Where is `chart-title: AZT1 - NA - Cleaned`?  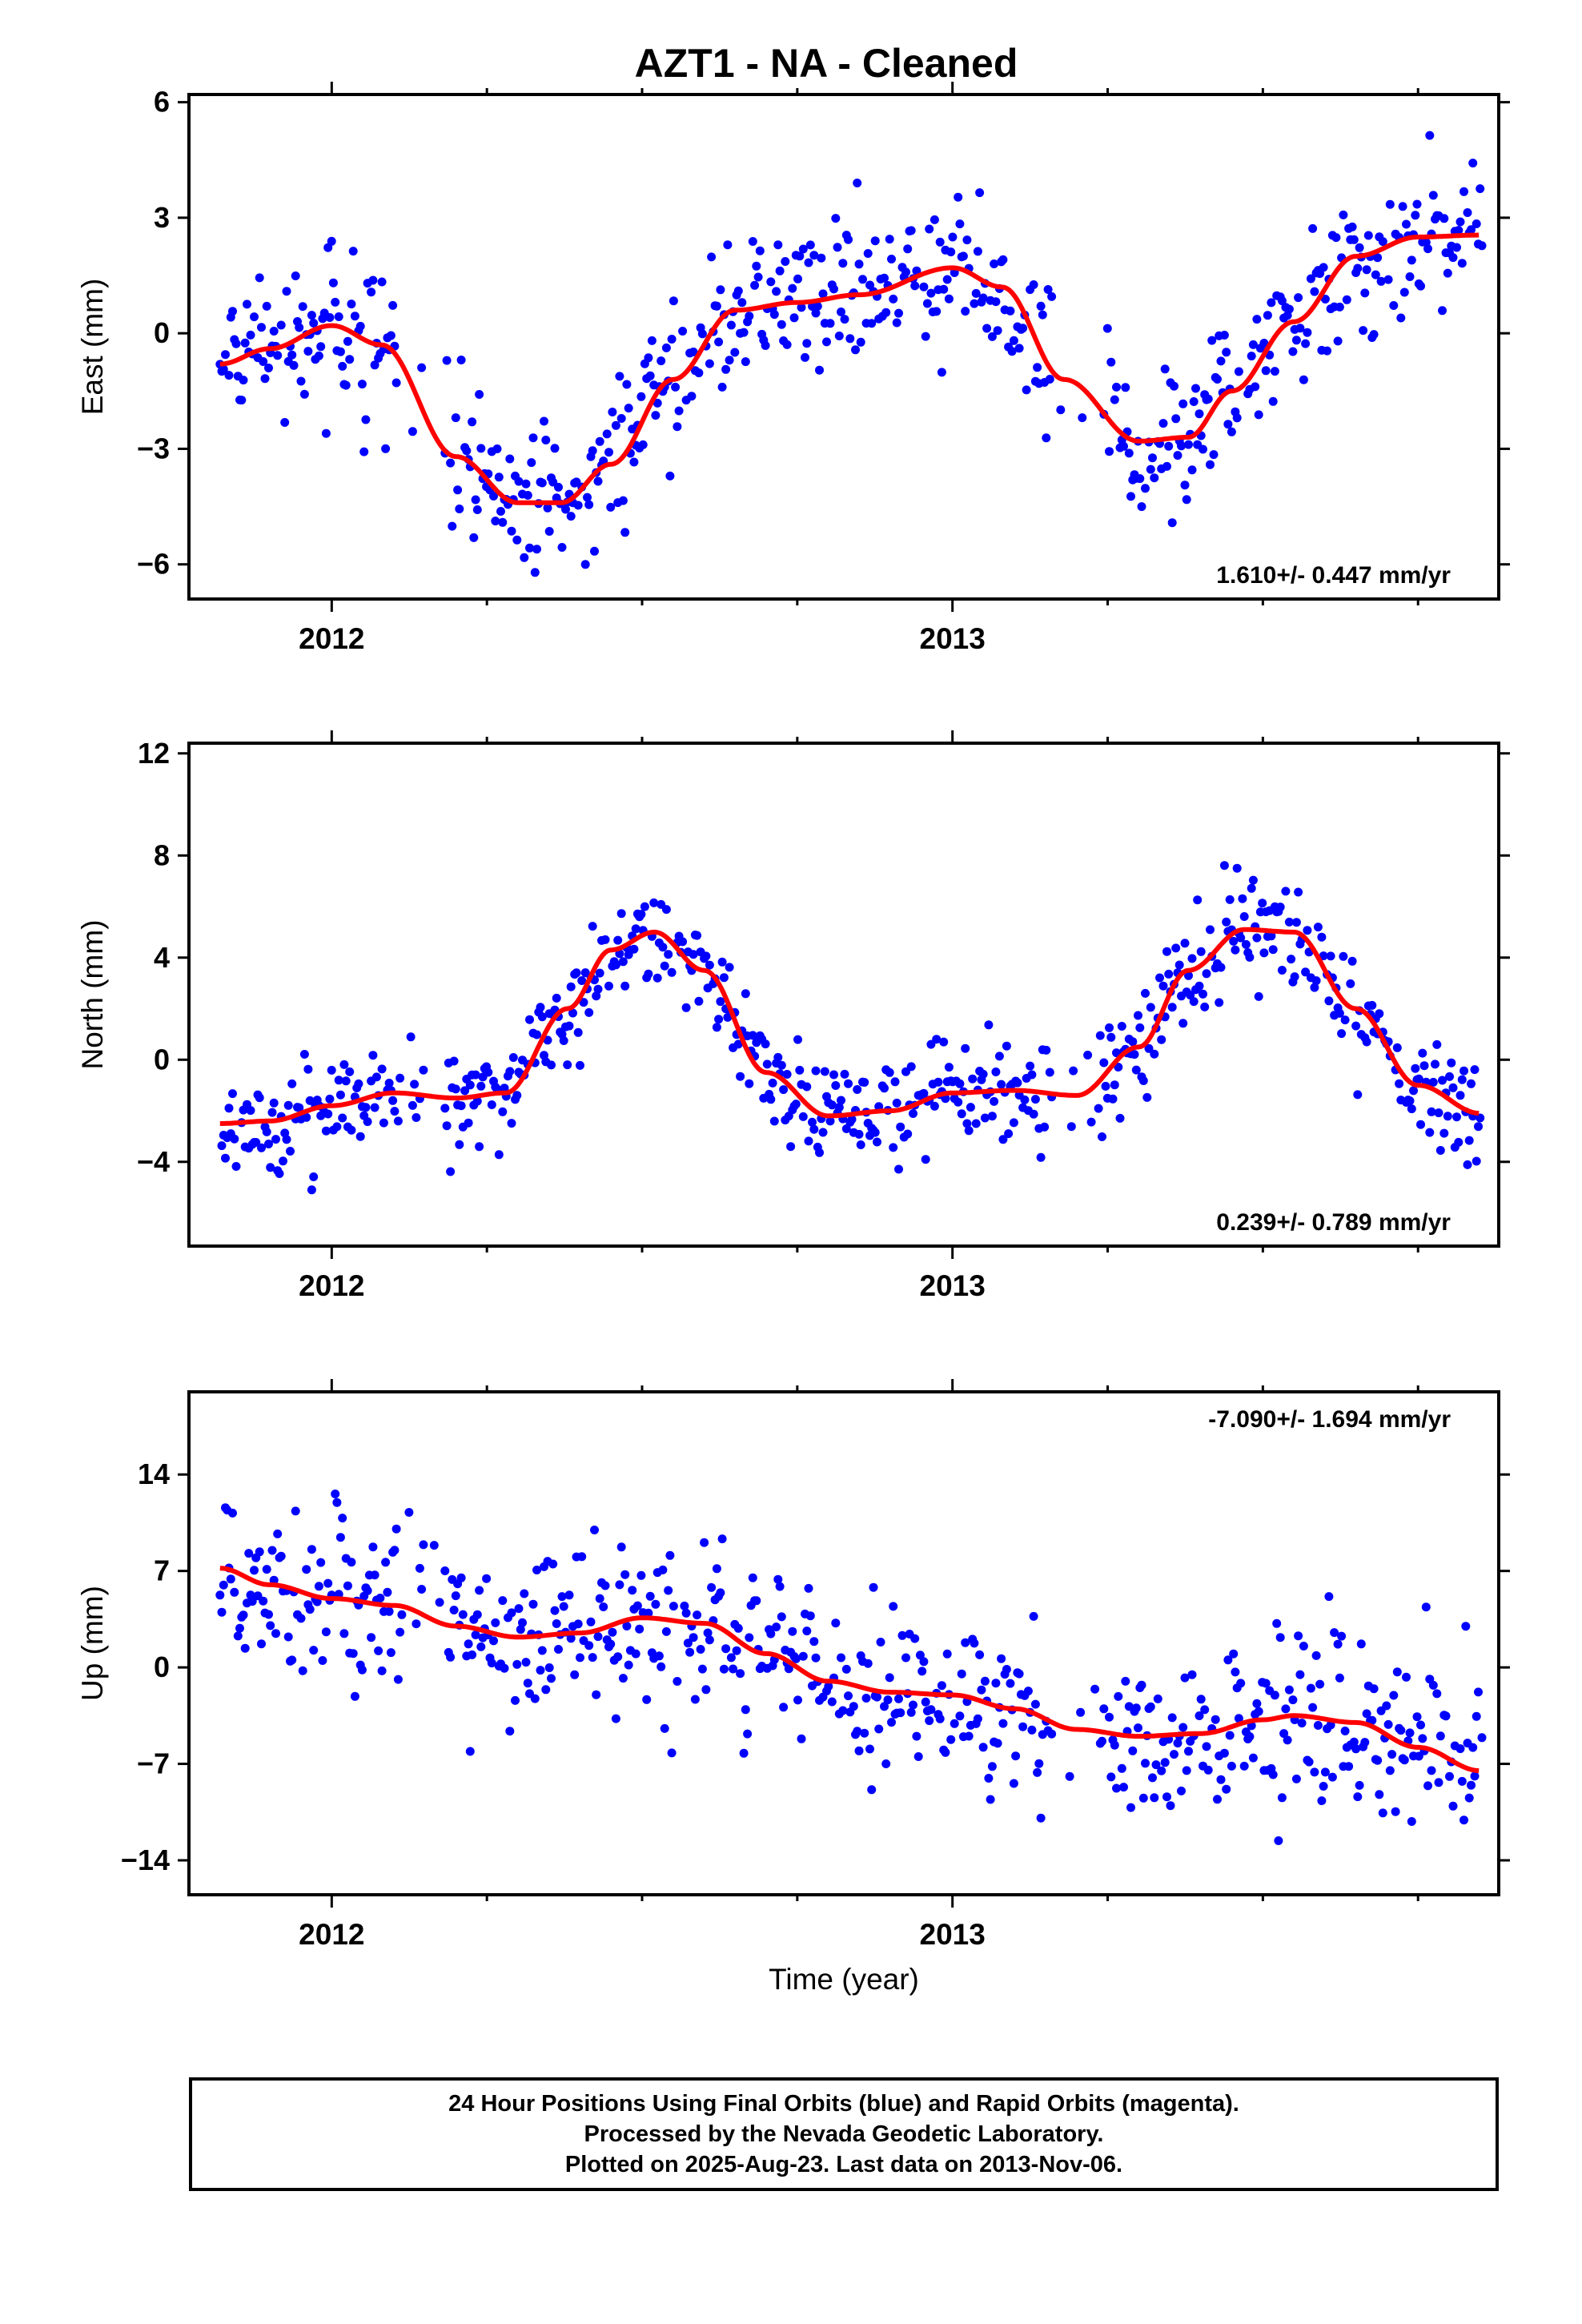 chart-title: AZT1 - NA - Cleaned is located at coordinates (826, 63).